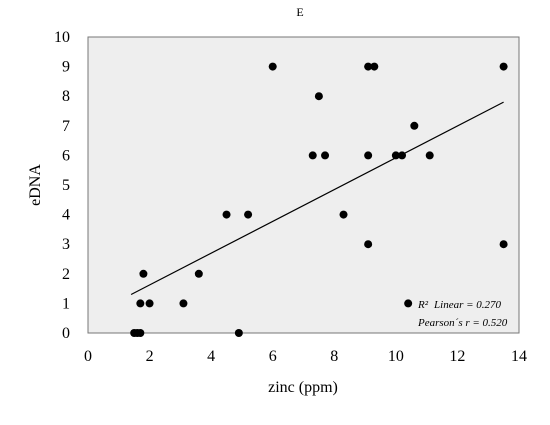  What do you see at coordinates (35, 185) in the screenshot?
I see `y-axis-label: eDNA` at bounding box center [35, 185].